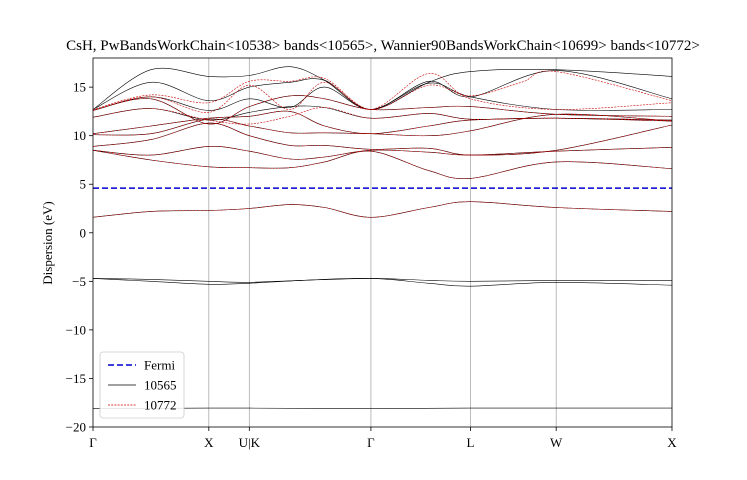 The image size is (747, 480). What do you see at coordinates (250, 442) in the screenshot?
I see `x-tick-label: U|K` at bounding box center [250, 442].